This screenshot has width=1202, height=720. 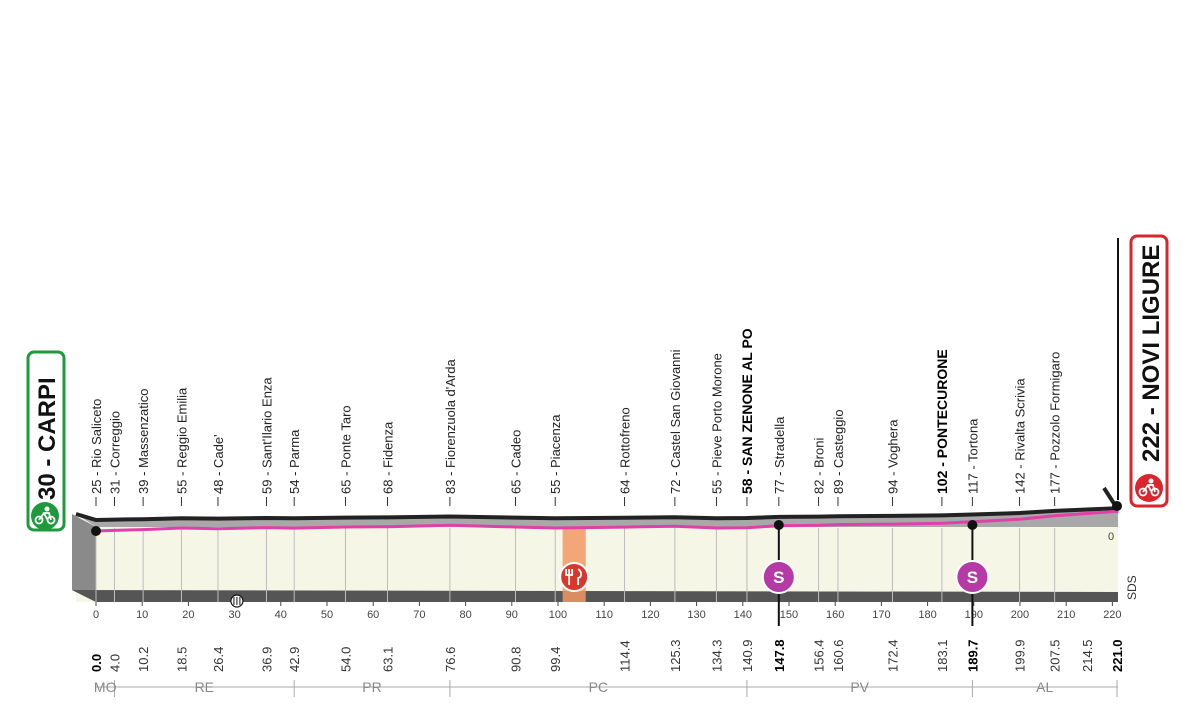 I want to click on axis-tick-label: 120, so click(x=650, y=615).